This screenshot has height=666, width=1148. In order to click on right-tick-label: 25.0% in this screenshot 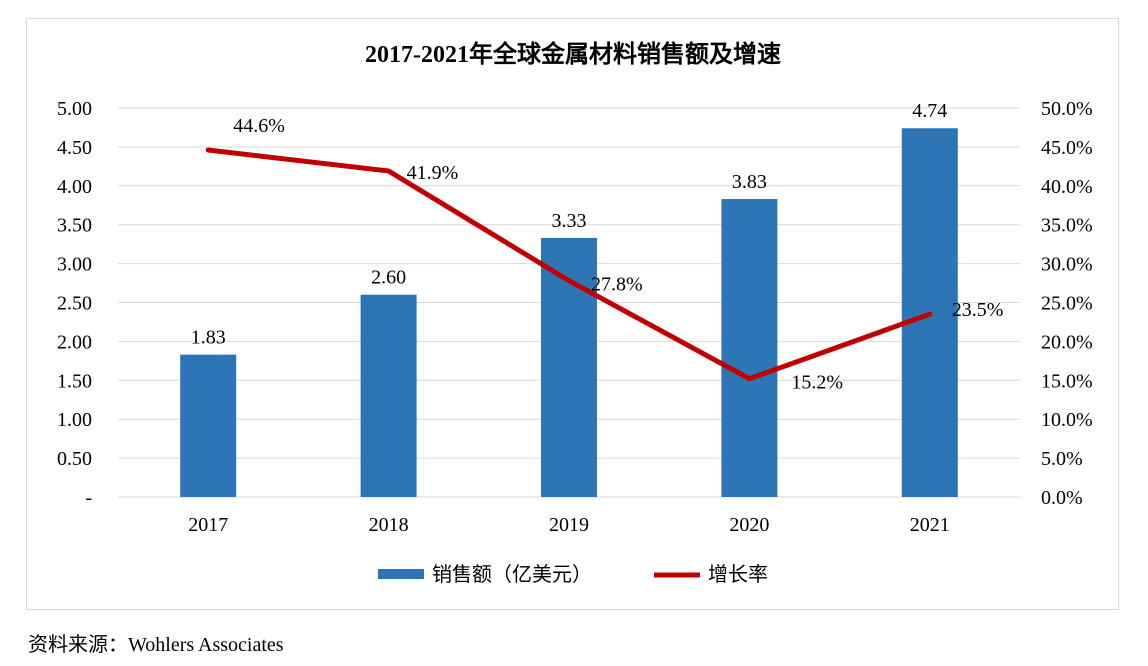, I will do `click(1067, 304)`.